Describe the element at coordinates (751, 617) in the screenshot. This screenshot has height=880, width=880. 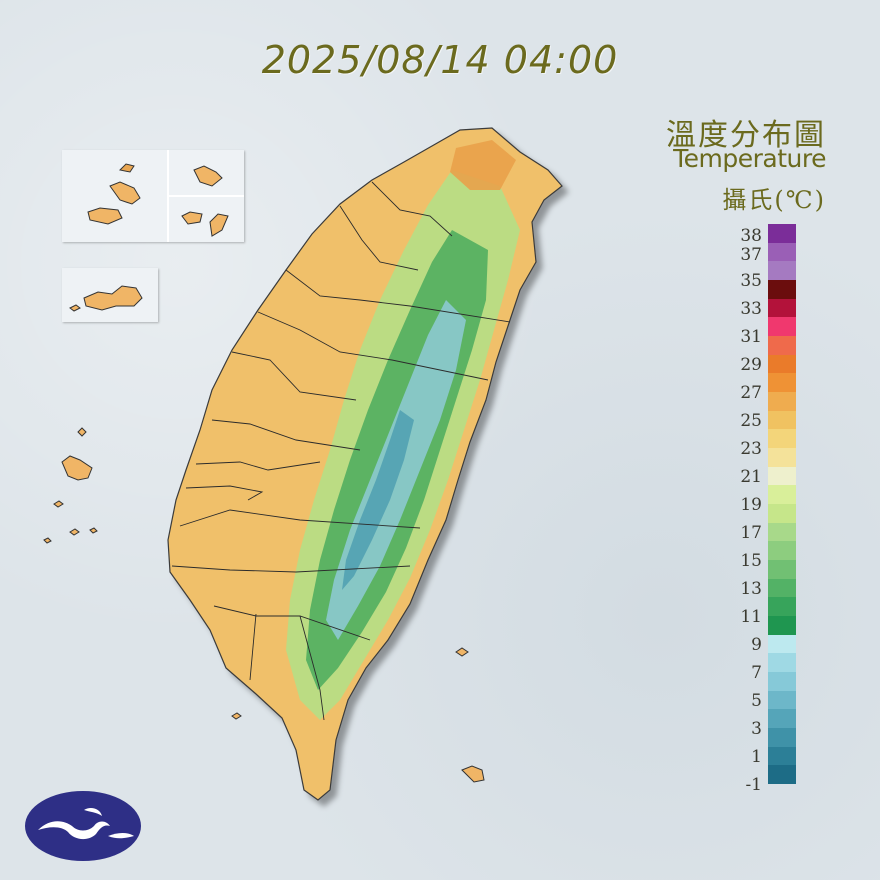
I see `colorbar-tick-label: 11` at that location.